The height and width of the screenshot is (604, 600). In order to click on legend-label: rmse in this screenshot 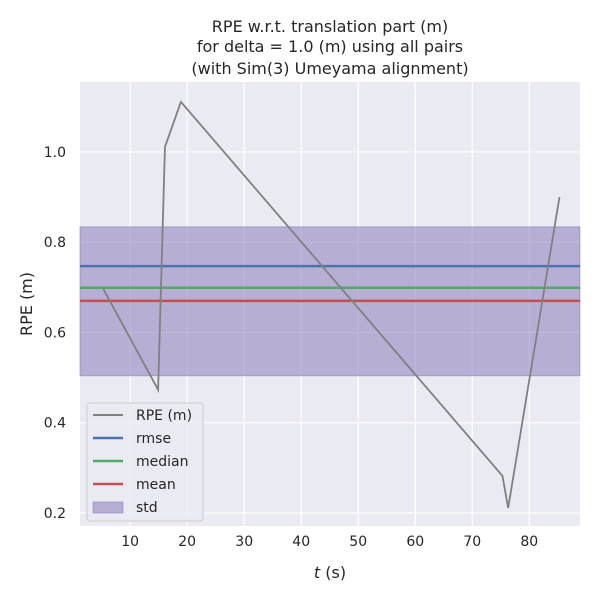, I will do `click(153, 439)`.